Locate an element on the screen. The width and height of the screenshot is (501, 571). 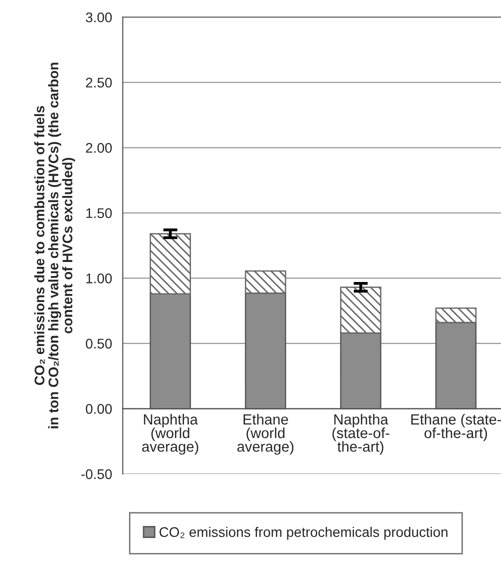
y-tick-label: 3.00 is located at coordinates (99, 17).